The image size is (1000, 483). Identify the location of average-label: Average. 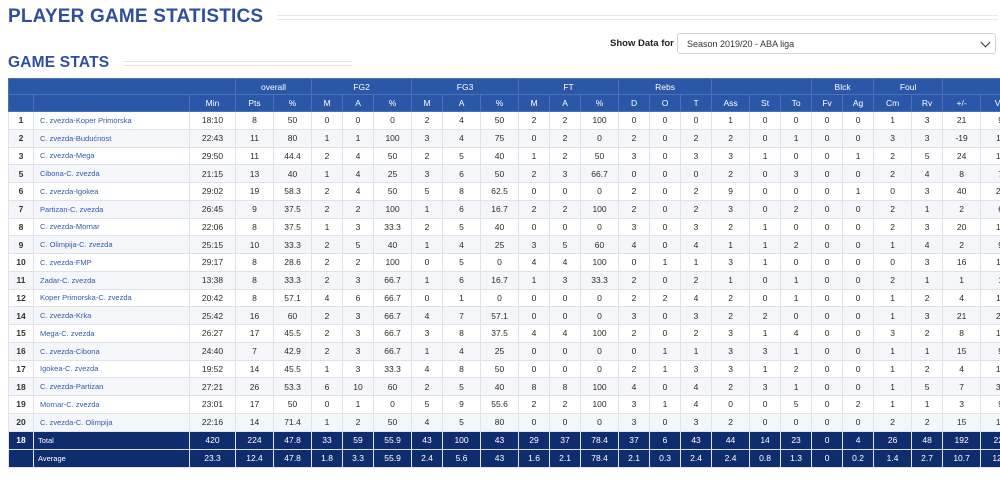
(111, 458).